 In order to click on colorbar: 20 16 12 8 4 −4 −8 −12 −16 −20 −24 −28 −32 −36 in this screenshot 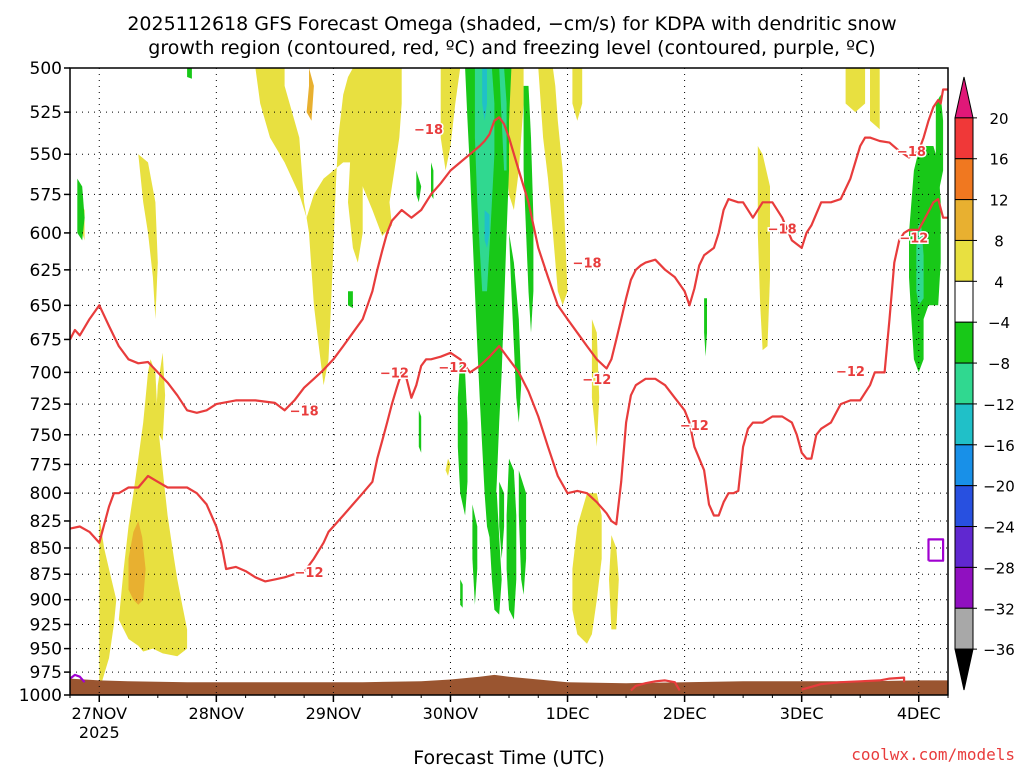, I will do `click(984, 383)`.